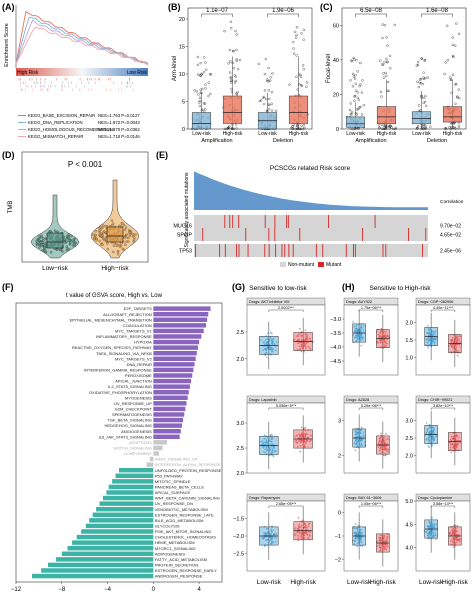 The height and width of the screenshot is (596, 474). What do you see at coordinates (179, 486) in the screenshot?
I see `f-bar-label: PANCREAS_BETA_CELLS` at bounding box center [179, 486].